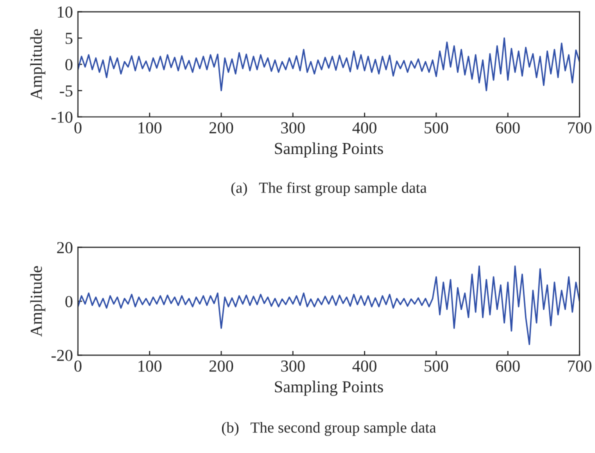 The width and height of the screenshot is (595, 453). What do you see at coordinates (61, 117) in the screenshot?
I see `y-tick-label: -10` at bounding box center [61, 117].